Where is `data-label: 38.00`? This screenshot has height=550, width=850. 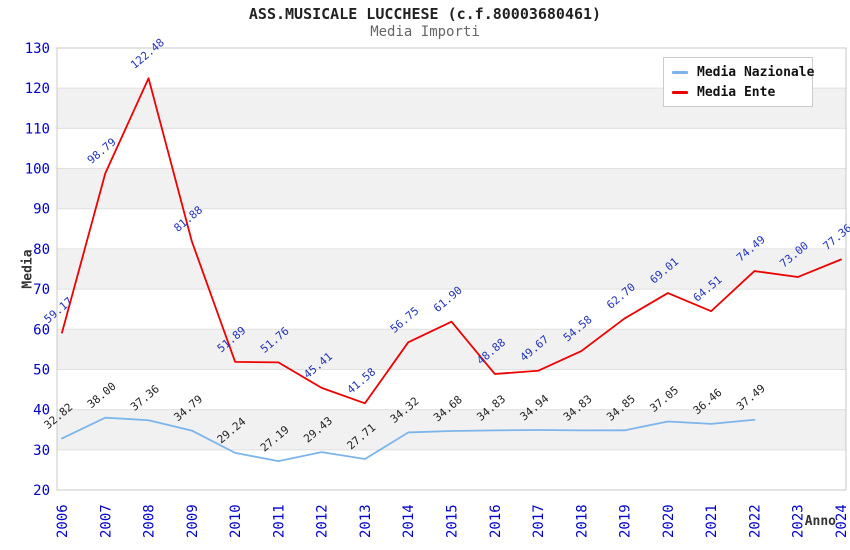 data-label: 38.00 is located at coordinates (102, 395).